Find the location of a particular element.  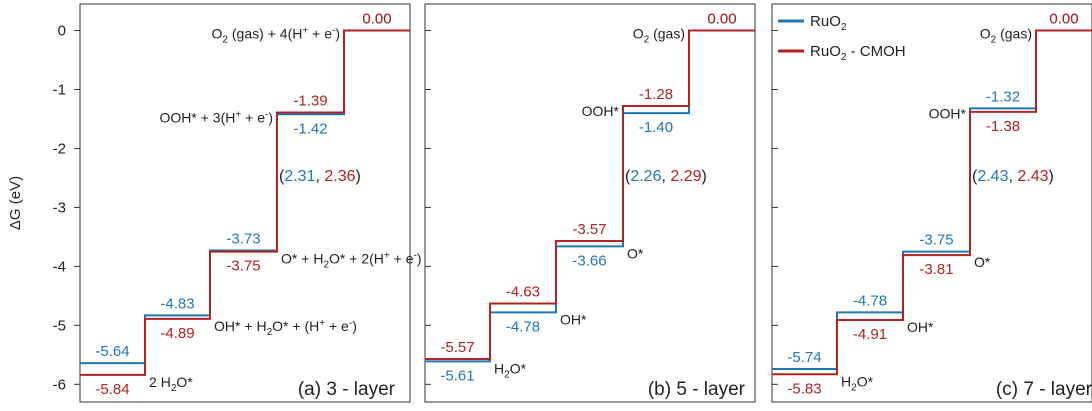

overpotential-cmoh: 2.43 is located at coordinates (1032, 176).